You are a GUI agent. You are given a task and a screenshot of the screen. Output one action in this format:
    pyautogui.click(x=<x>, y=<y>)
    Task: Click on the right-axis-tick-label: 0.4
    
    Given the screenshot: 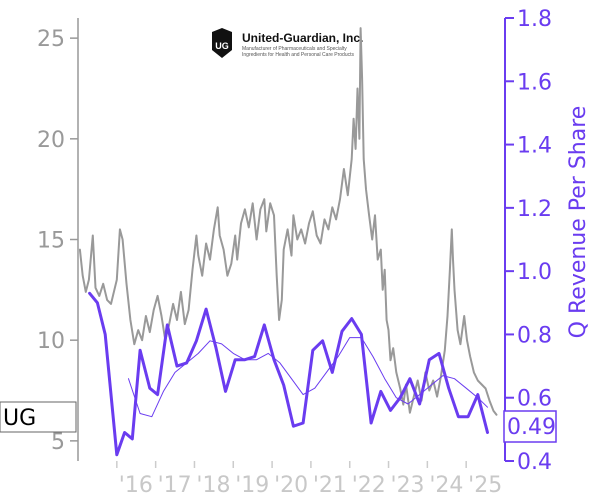 What is the action you would take?
    pyautogui.click(x=534, y=462)
    